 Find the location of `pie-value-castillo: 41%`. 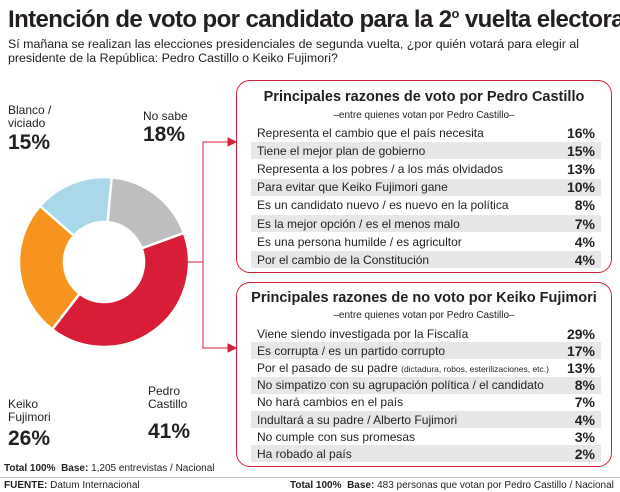

pie-value-castillo: 41% is located at coordinates (169, 431).